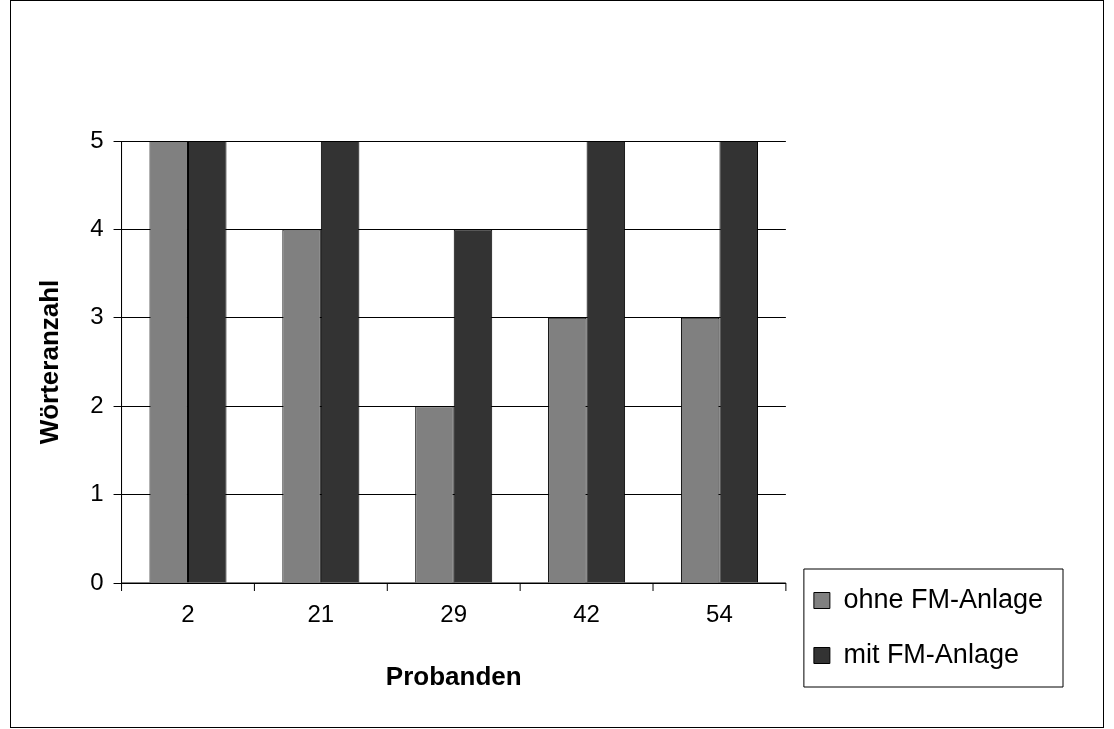  What do you see at coordinates (454, 614) in the screenshot?
I see `x-tick-label: 29` at bounding box center [454, 614].